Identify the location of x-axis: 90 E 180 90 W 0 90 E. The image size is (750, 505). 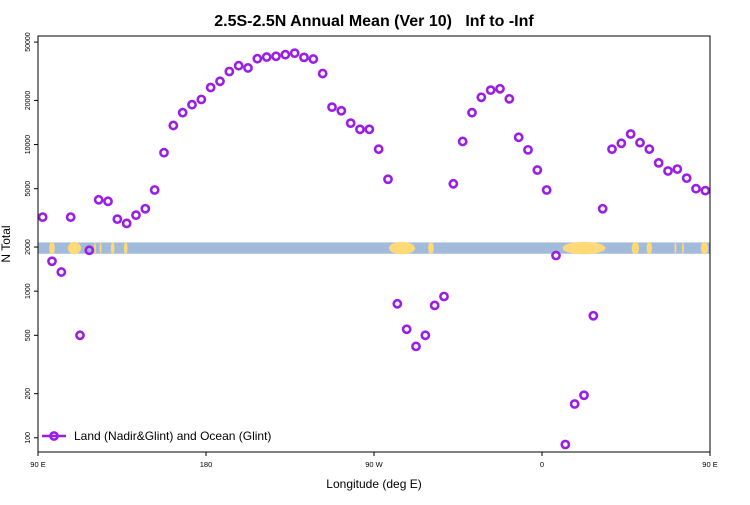
(374, 460).